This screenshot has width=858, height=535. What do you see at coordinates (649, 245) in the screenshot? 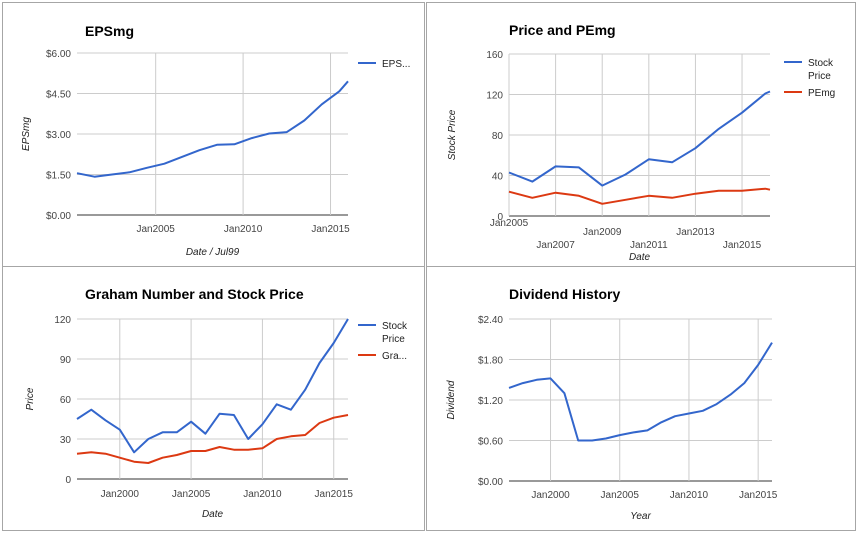
I see `x-tick-label: Jan2011` at bounding box center [649, 245].